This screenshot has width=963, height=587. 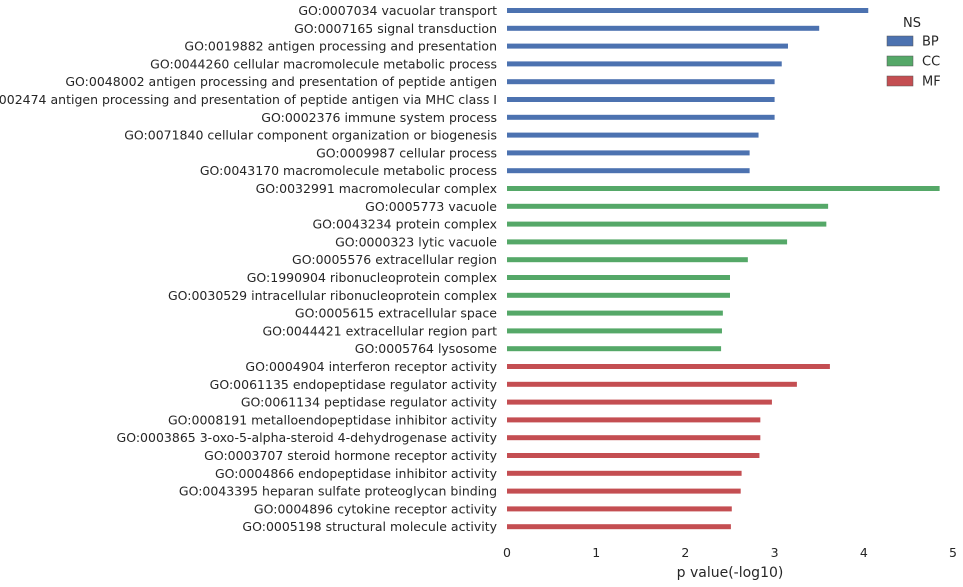 What do you see at coordinates (931, 62) in the screenshot?
I see `legend-label-cc: CC` at bounding box center [931, 62].